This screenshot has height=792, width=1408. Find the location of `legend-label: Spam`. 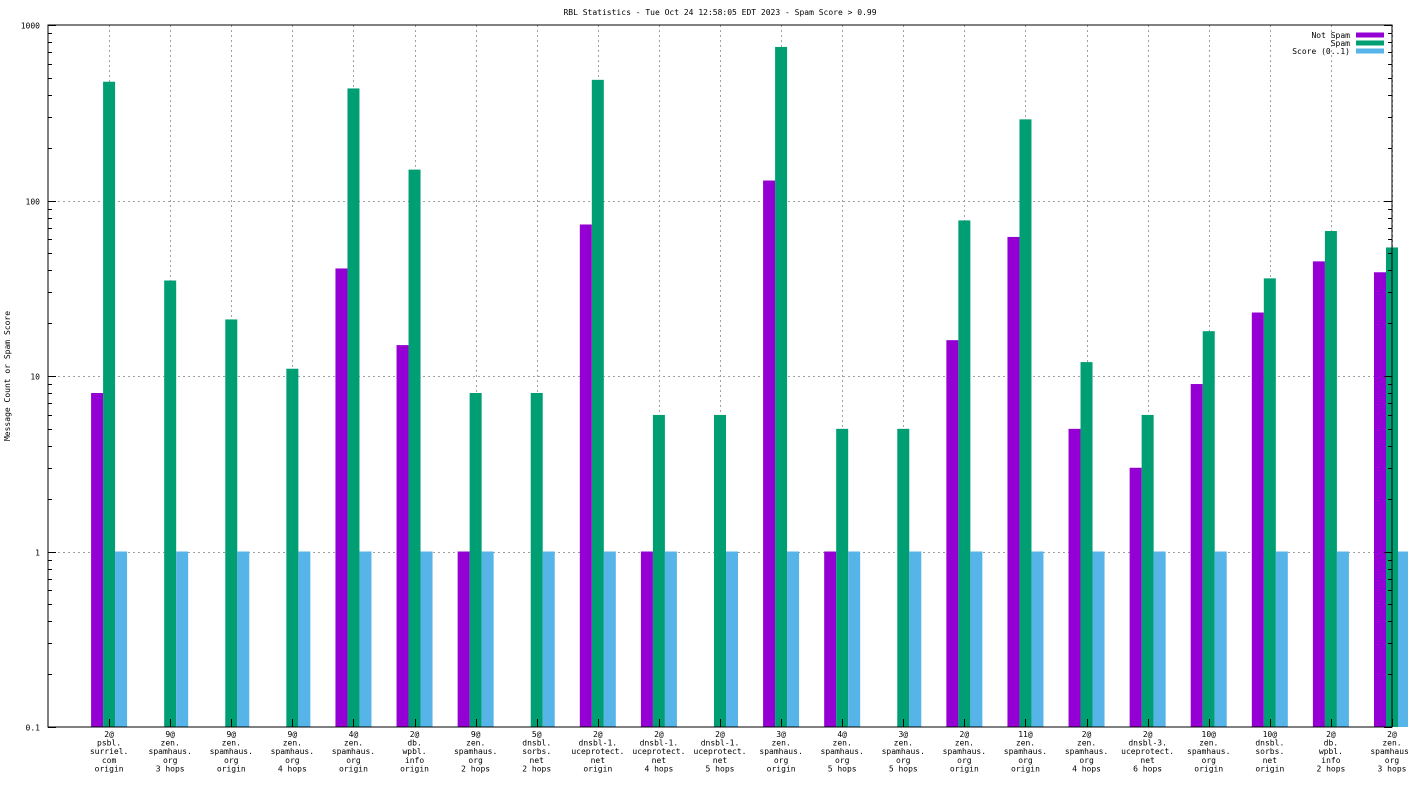

legend-label: Spam is located at coordinates (1340, 43).